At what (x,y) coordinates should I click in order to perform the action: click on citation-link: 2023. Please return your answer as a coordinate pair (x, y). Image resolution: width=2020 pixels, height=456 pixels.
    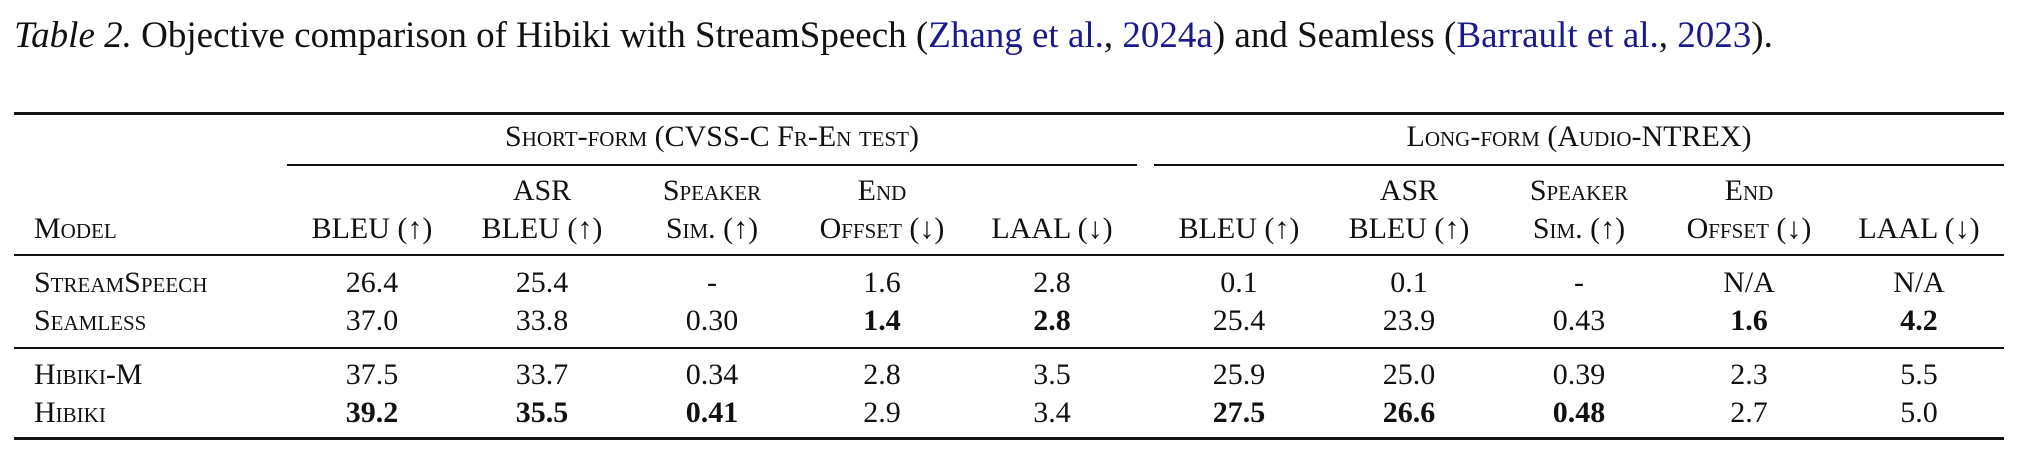
    Looking at the image, I should click on (1714, 35).